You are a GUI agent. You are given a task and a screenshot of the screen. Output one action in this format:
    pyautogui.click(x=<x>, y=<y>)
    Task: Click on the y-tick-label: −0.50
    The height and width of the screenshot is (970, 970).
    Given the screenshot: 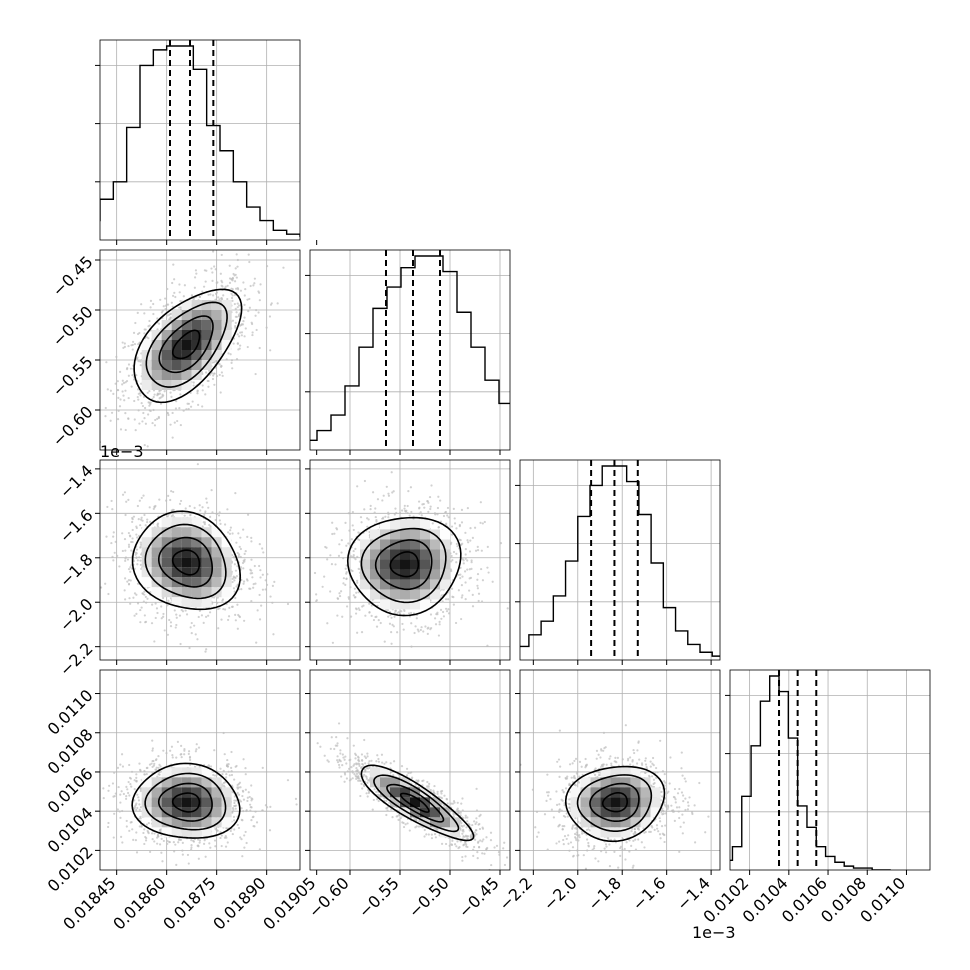 What is the action you would take?
    pyautogui.click(x=73, y=326)
    